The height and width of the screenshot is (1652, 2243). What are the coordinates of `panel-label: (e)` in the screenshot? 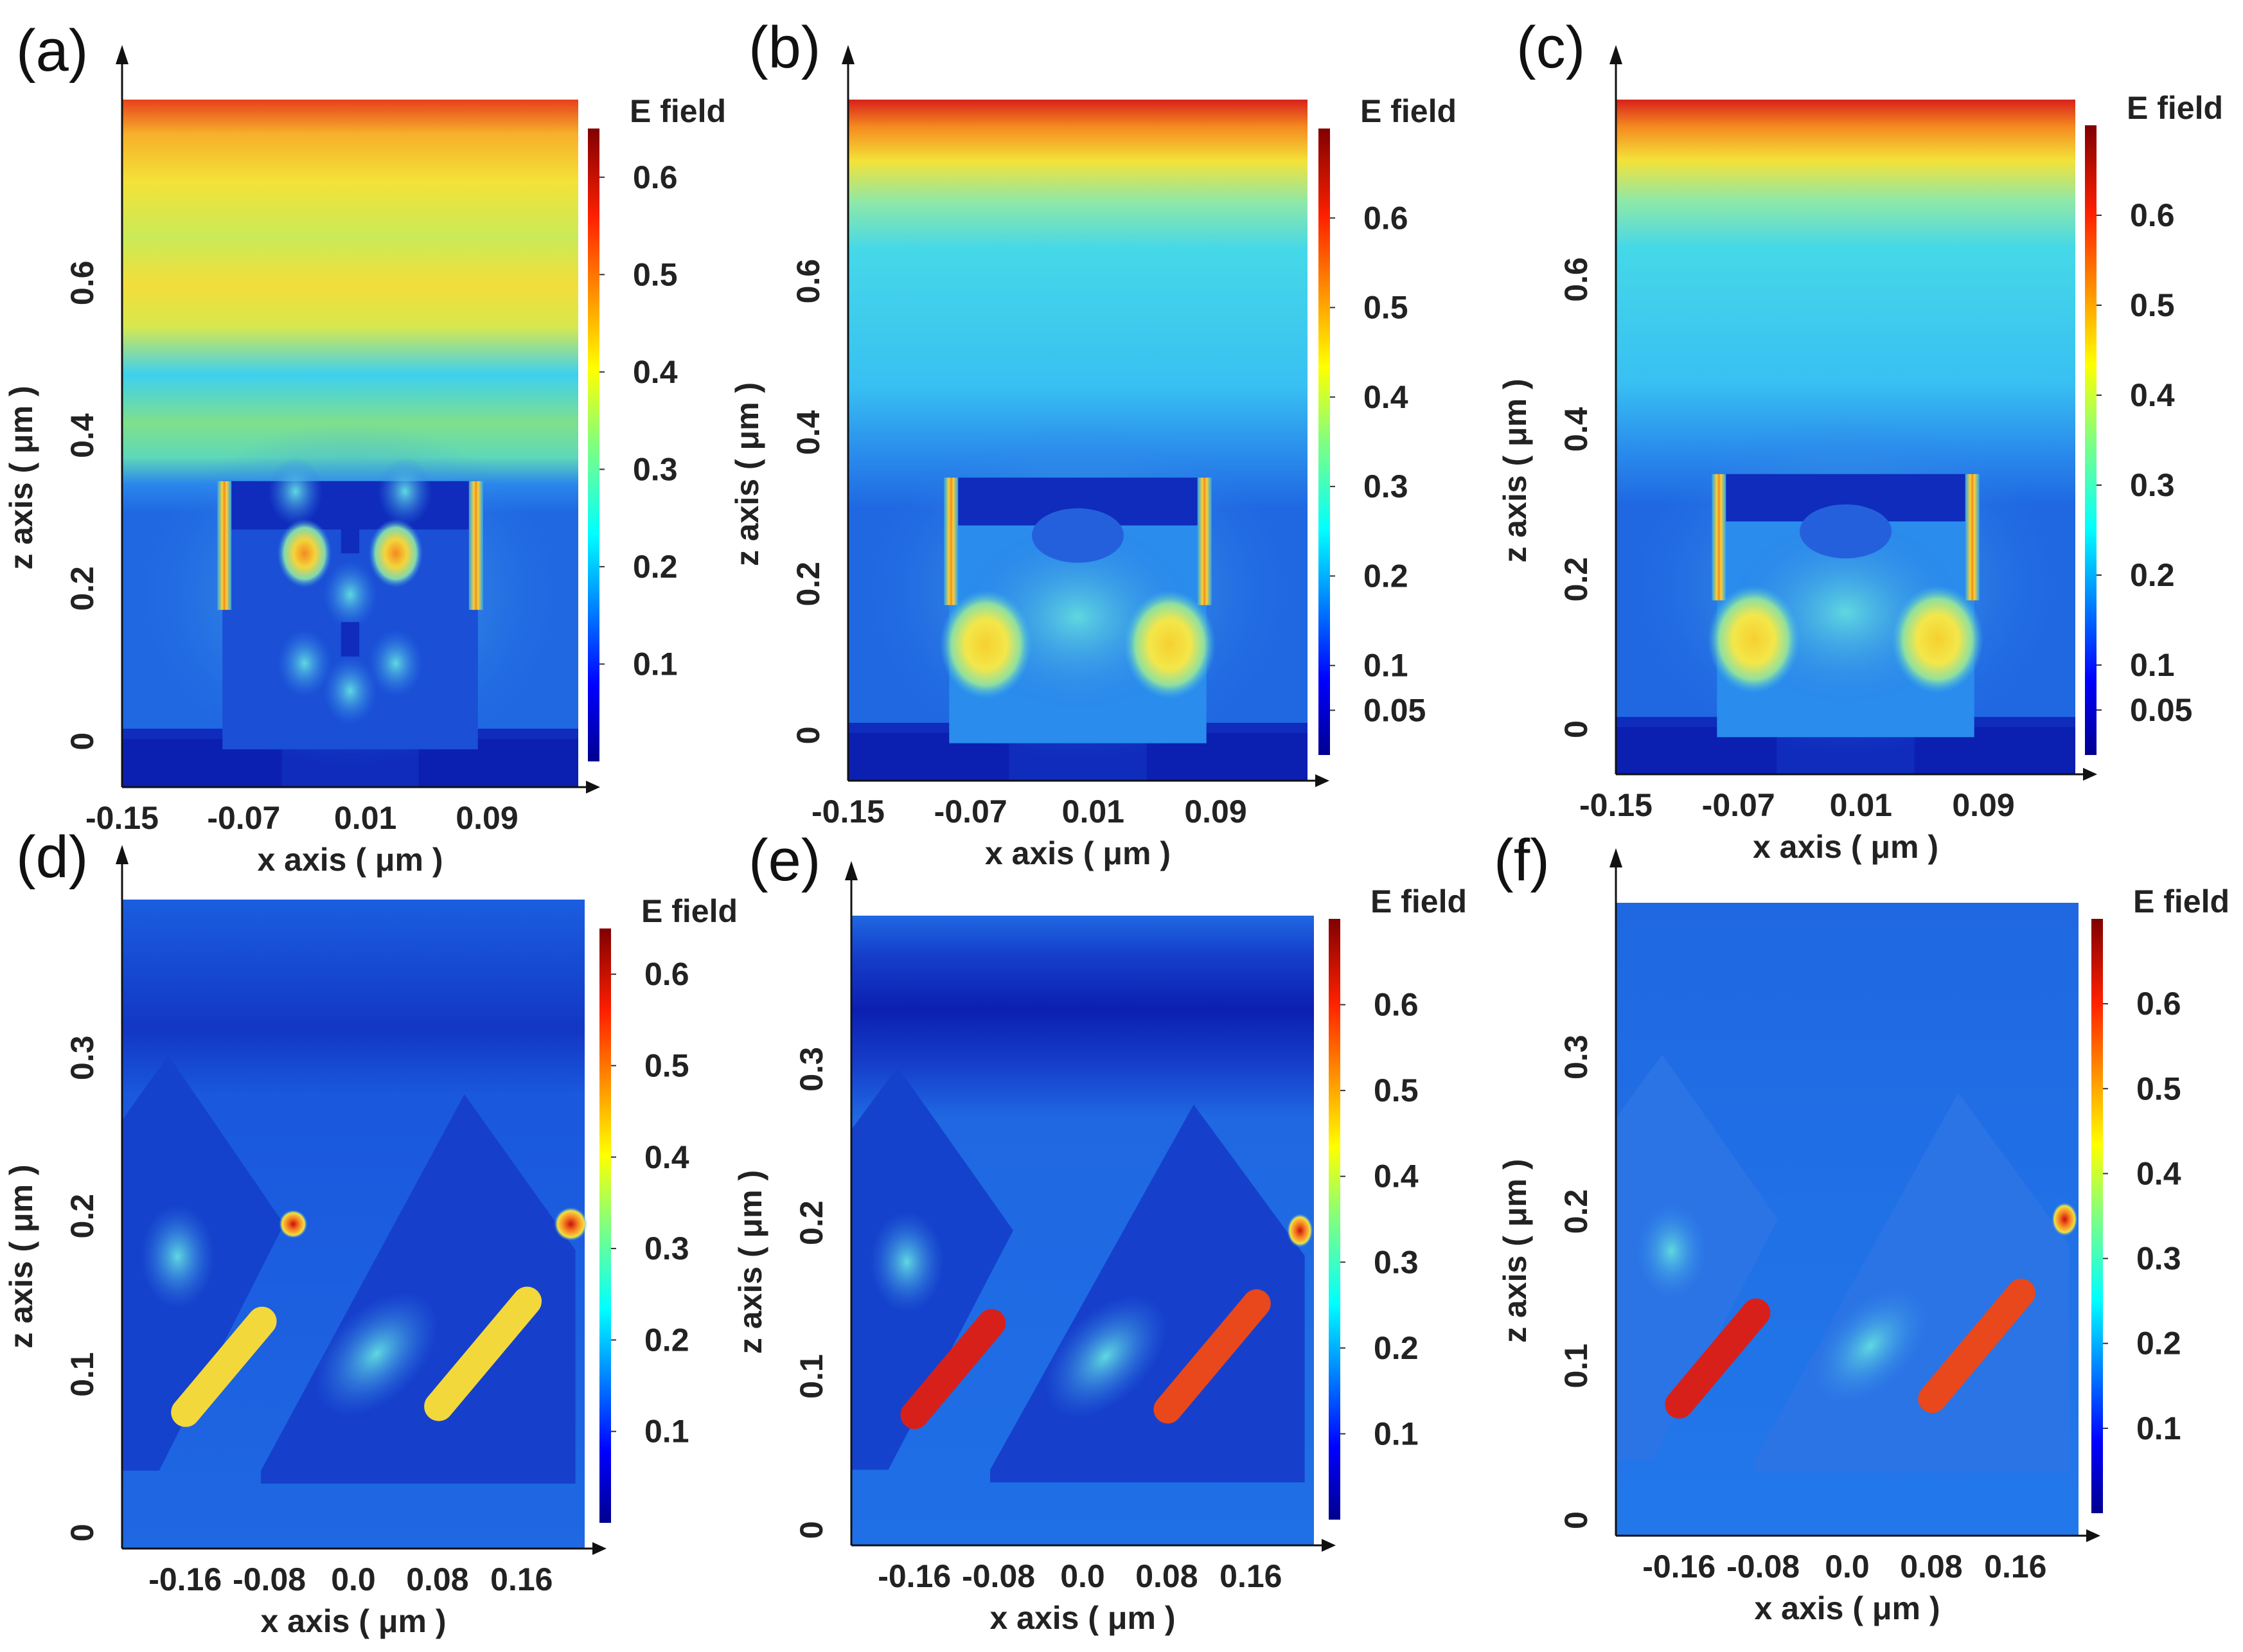 It's located at (784, 860).